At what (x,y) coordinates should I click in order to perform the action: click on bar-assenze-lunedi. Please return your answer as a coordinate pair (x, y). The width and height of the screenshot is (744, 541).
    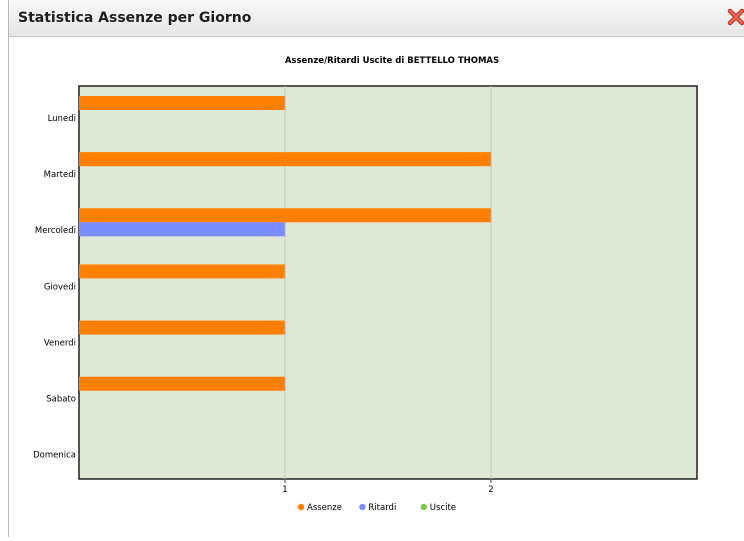
    Looking at the image, I should click on (182, 103).